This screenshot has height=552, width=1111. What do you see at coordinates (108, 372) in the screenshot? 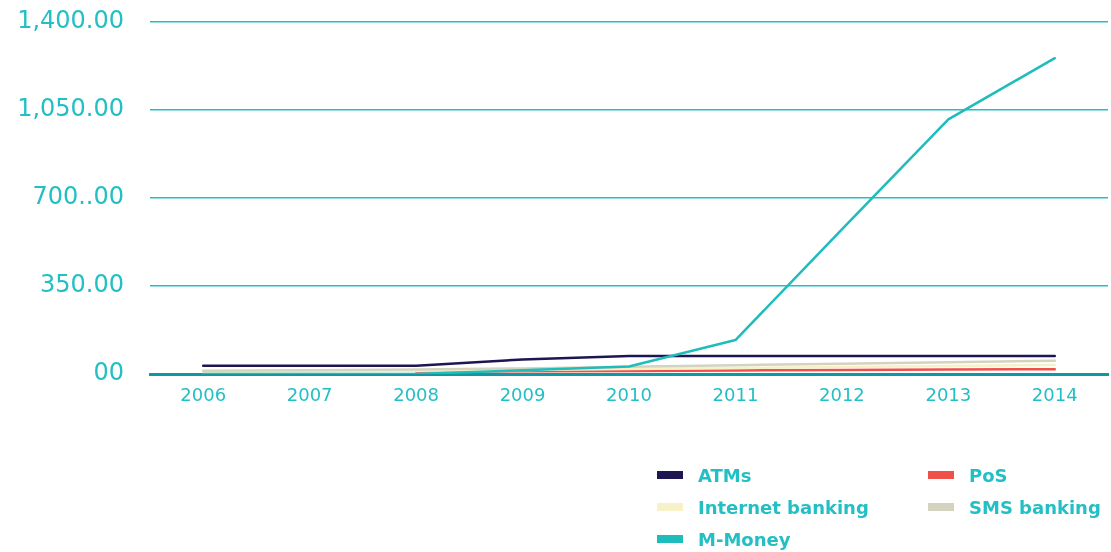
I see `y-tick-label: 00` at bounding box center [108, 372].